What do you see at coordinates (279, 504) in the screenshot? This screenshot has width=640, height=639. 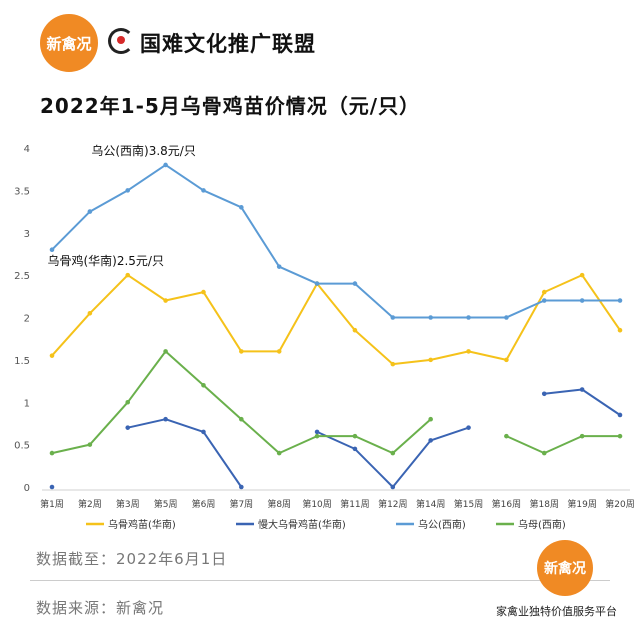 I see `x-tick-label: 第8周` at bounding box center [279, 504].